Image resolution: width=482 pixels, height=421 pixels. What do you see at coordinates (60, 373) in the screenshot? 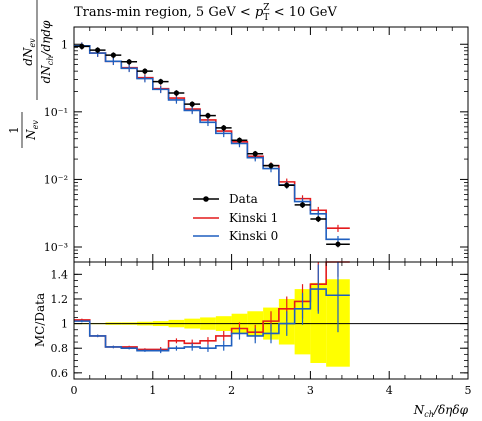
I see `ratio-y-tick-label: 0.6` at bounding box center [60, 373].